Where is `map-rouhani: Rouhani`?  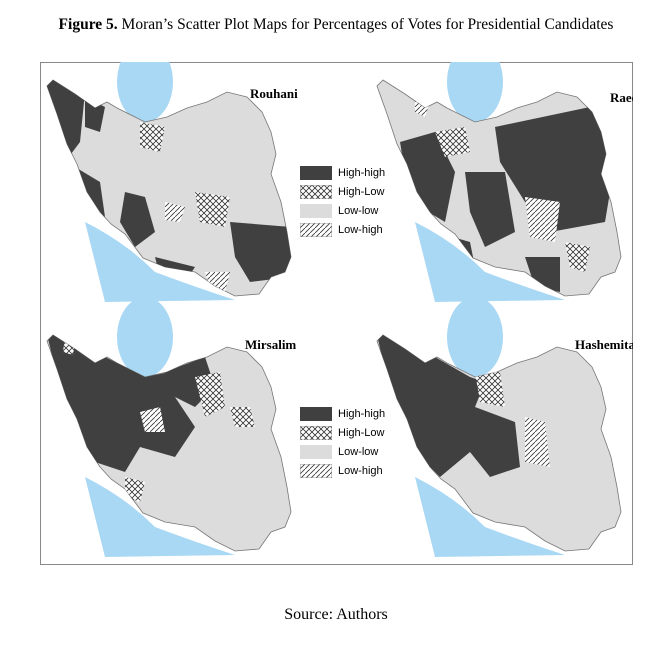
map-rouhani: Rouhani is located at coordinates (171, 182).